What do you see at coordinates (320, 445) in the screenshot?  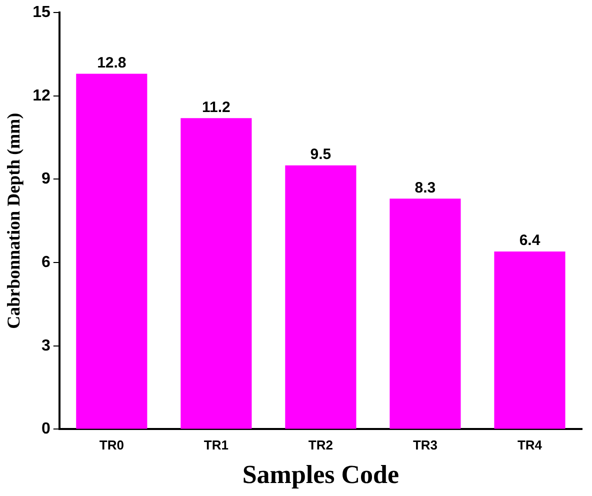 I see `x-tick-label: TR2` at bounding box center [320, 445].